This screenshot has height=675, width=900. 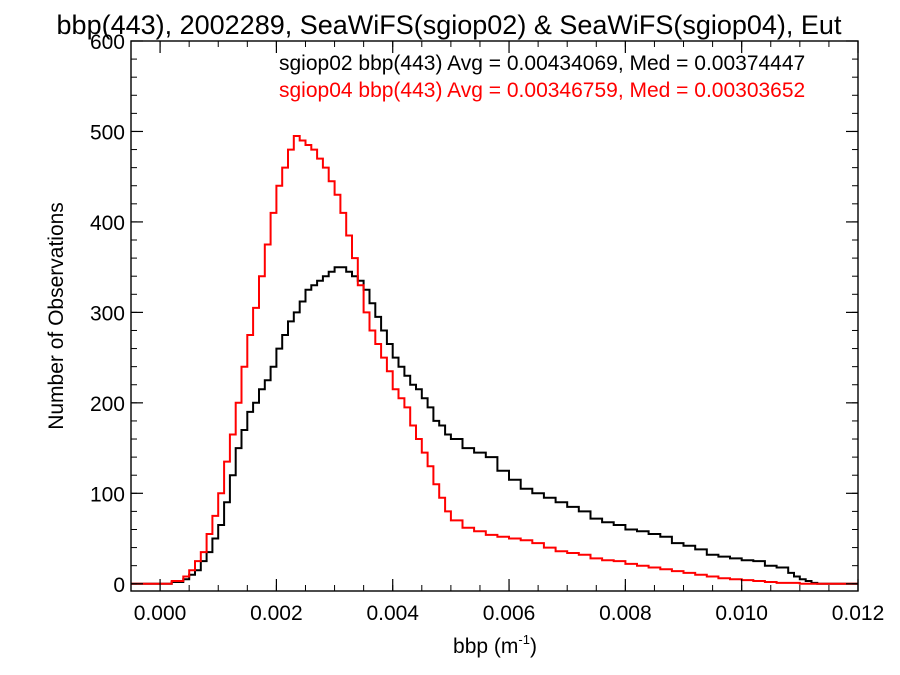 What do you see at coordinates (107, 132) in the screenshot?
I see `y-tick-label-5: 500` at bounding box center [107, 132].